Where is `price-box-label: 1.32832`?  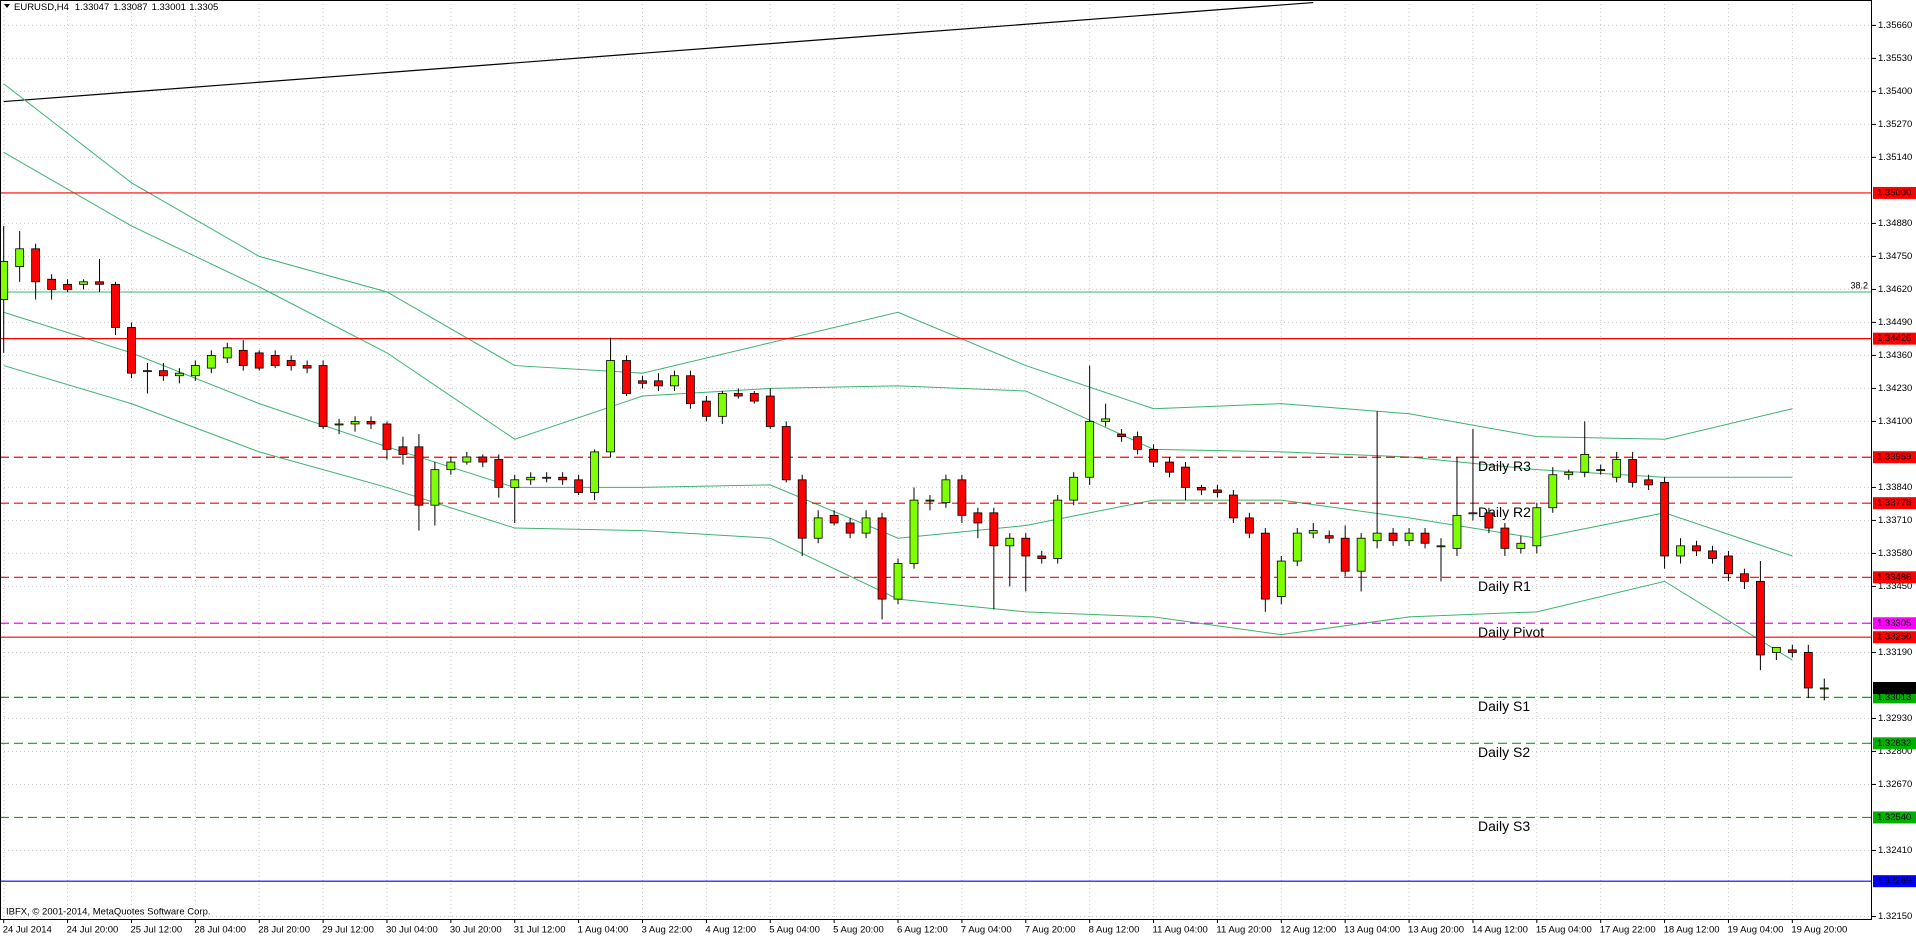 price-box-label: 1.32832 is located at coordinates (1894, 743).